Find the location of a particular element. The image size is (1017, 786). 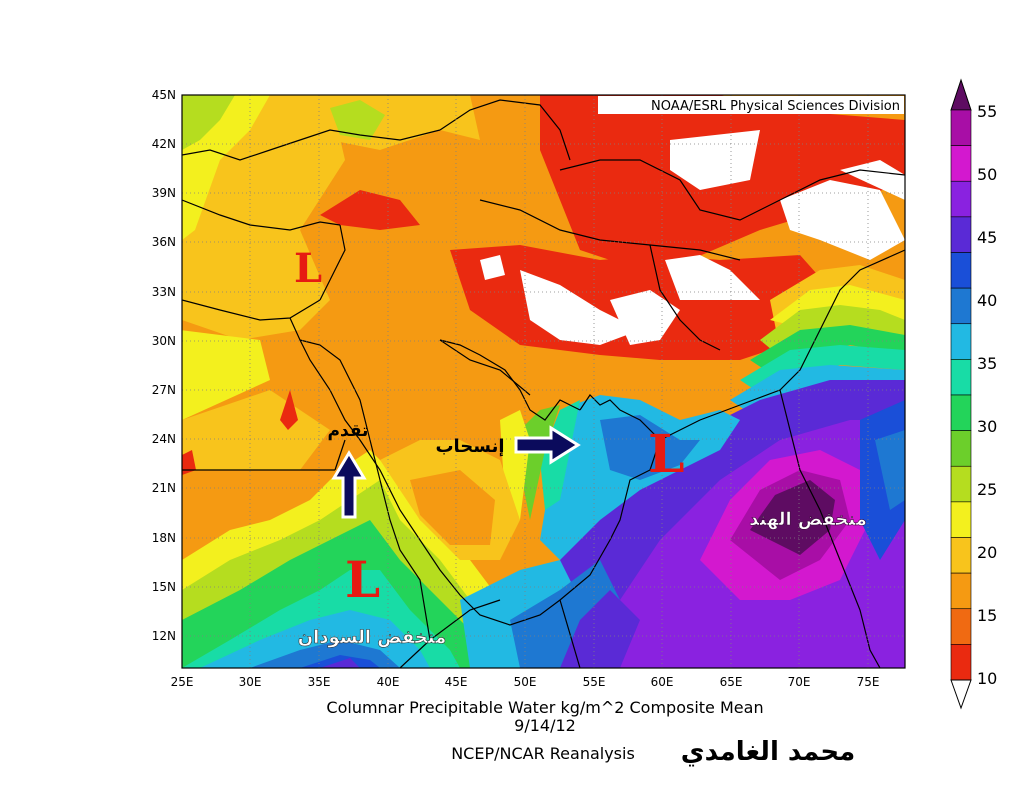

legend-label: 25 is located at coordinates (987, 489).